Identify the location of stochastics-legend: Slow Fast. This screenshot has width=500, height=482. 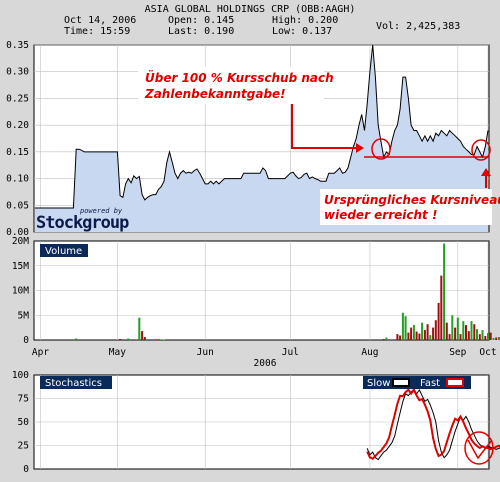
(417, 382).